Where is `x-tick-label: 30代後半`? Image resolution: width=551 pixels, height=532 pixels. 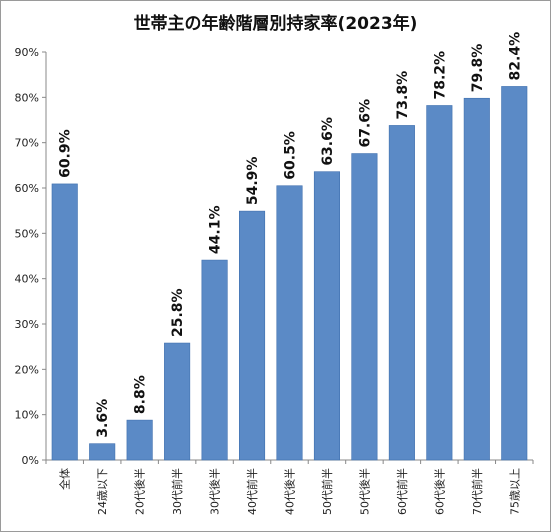 x-tick-label: 30代後半 is located at coordinates (215, 491).